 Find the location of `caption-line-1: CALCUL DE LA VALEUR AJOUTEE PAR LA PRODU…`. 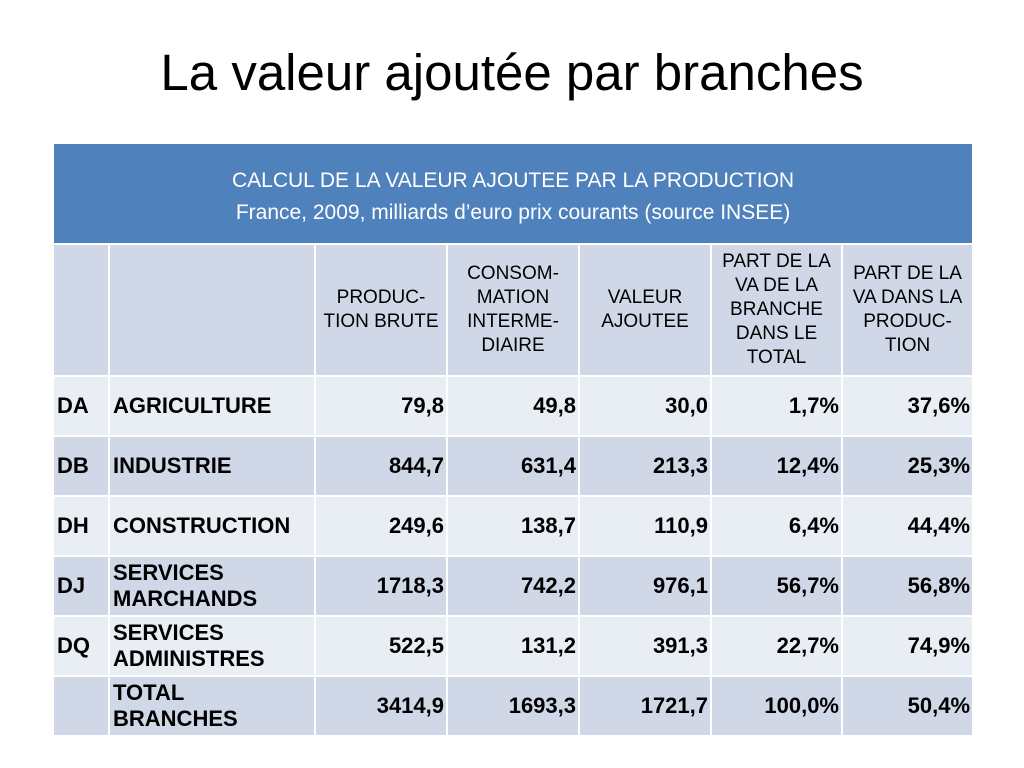

caption-line-1: CALCUL DE LA VALEUR AJOUTEE PAR LA PRODU… is located at coordinates (513, 180).